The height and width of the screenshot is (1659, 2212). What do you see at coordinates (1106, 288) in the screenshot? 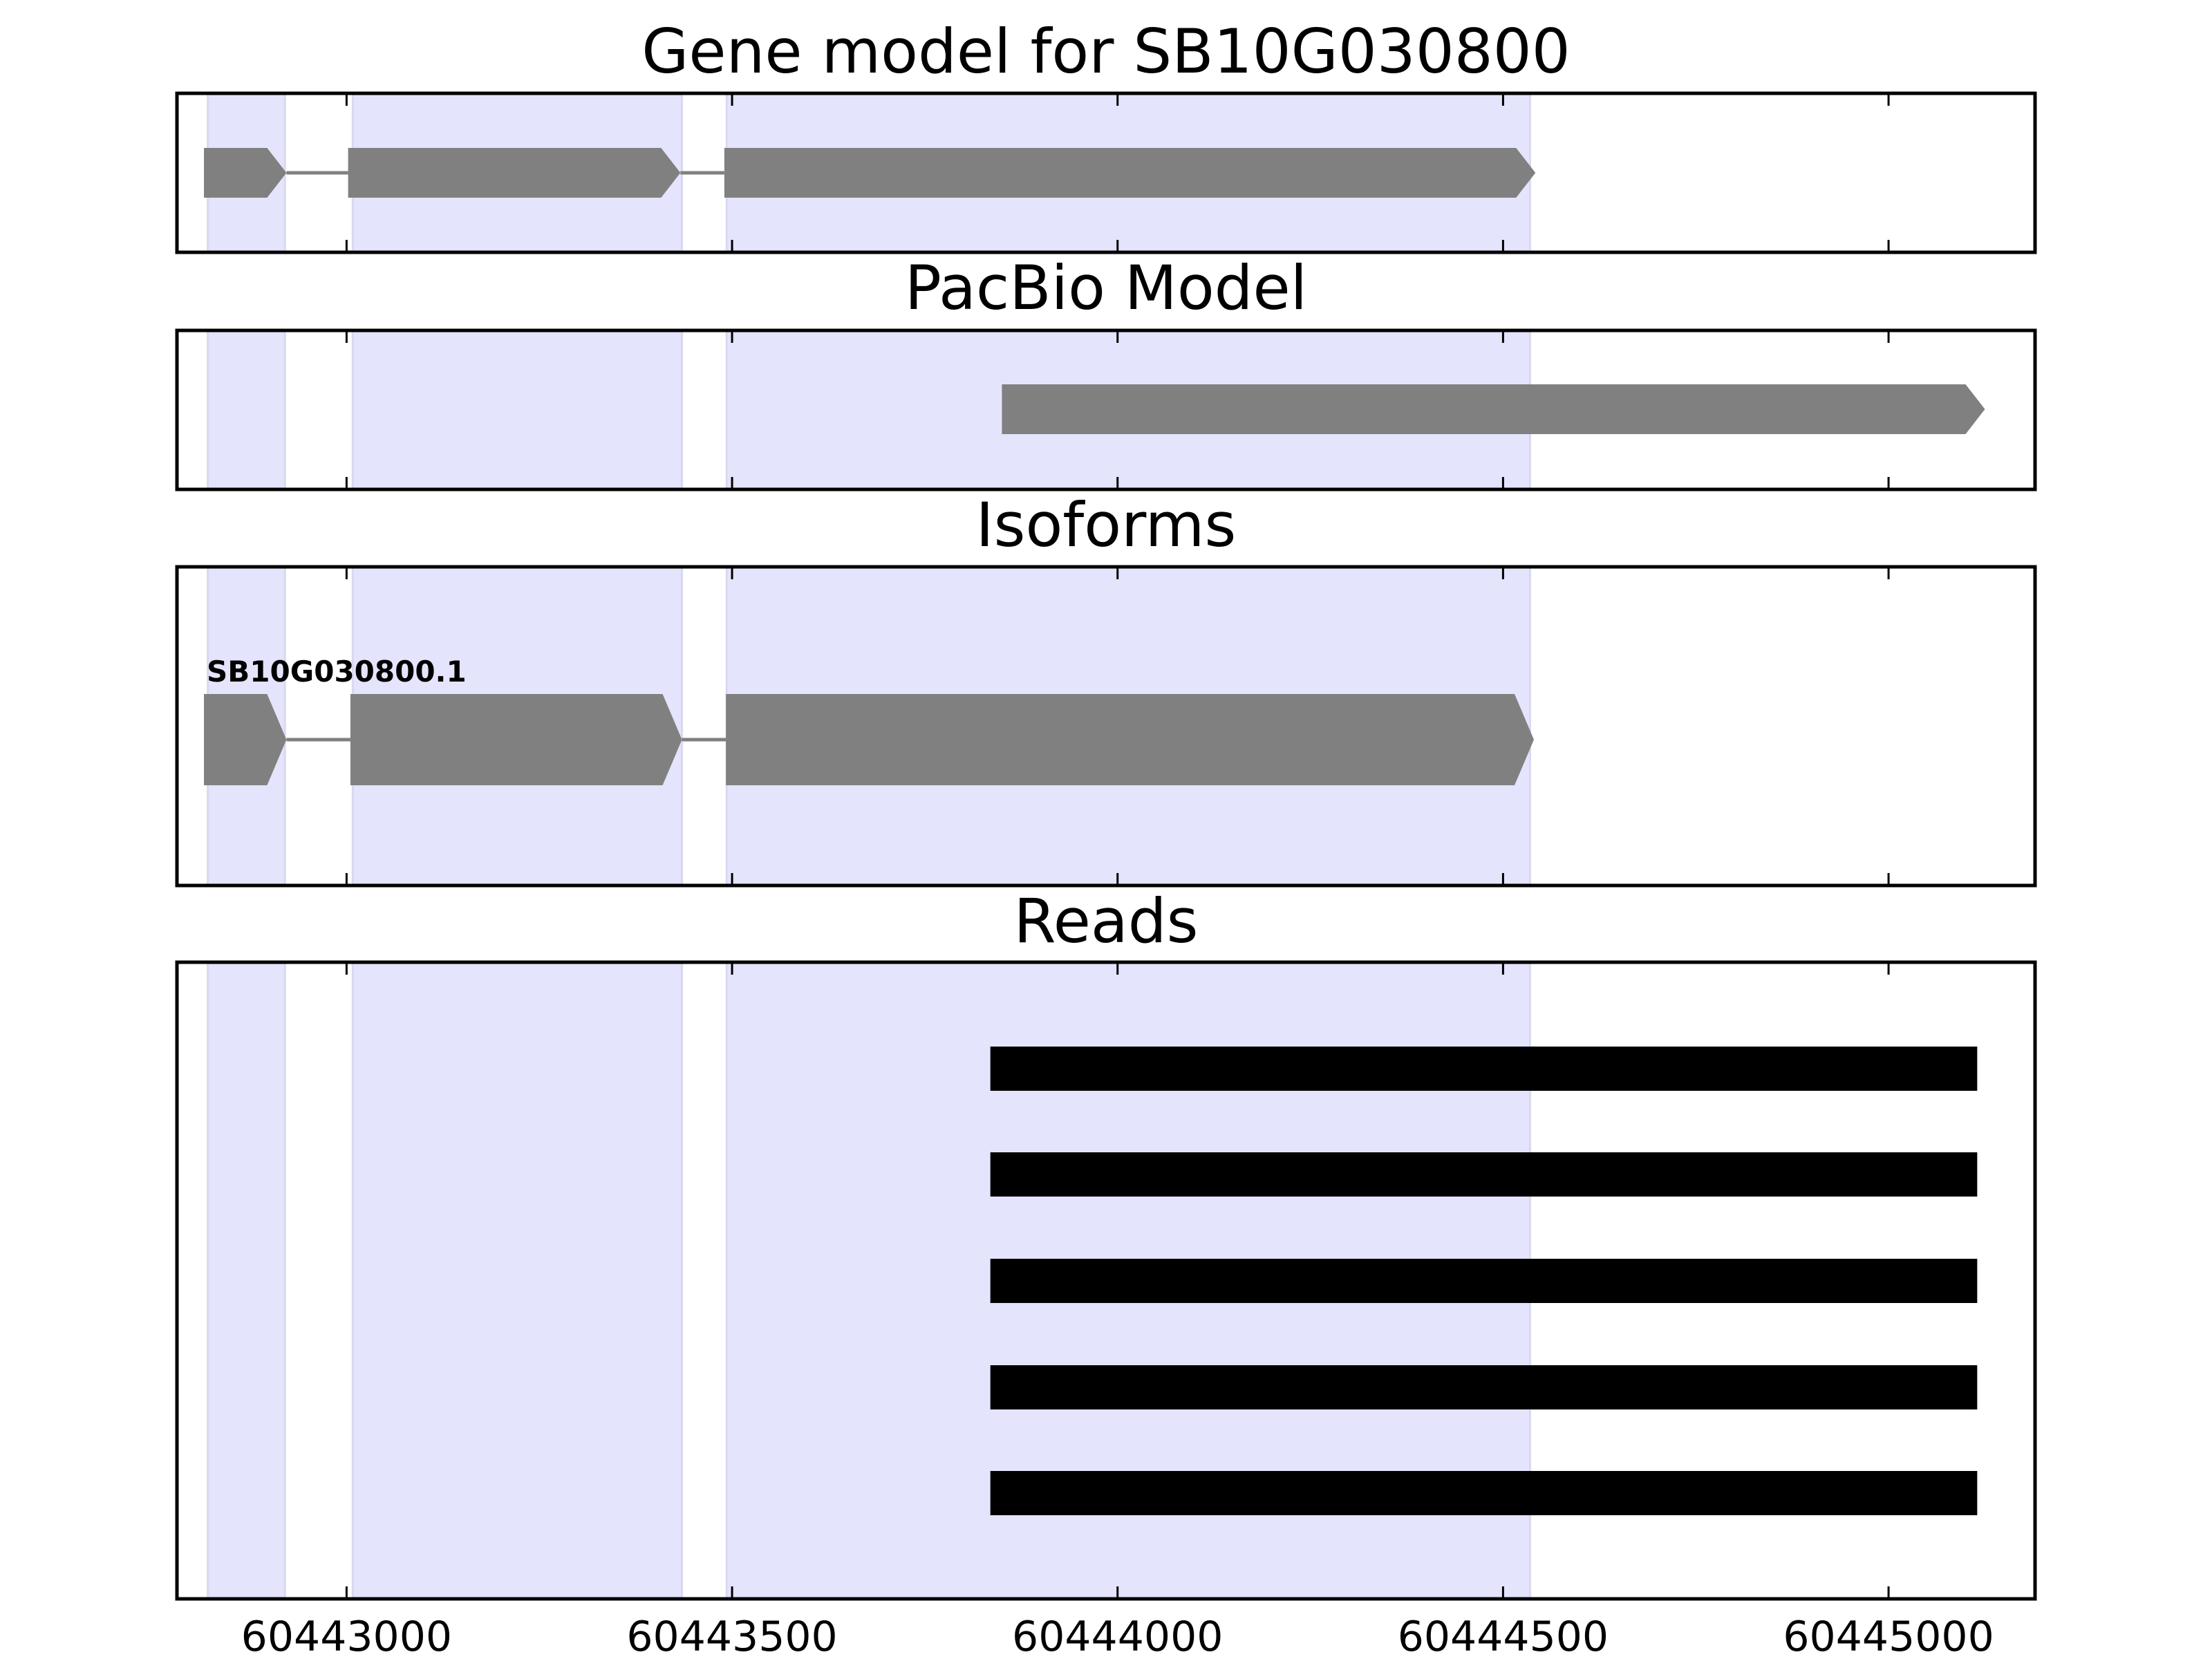
I see `panel-title: PacBio Model` at bounding box center [1106, 288].